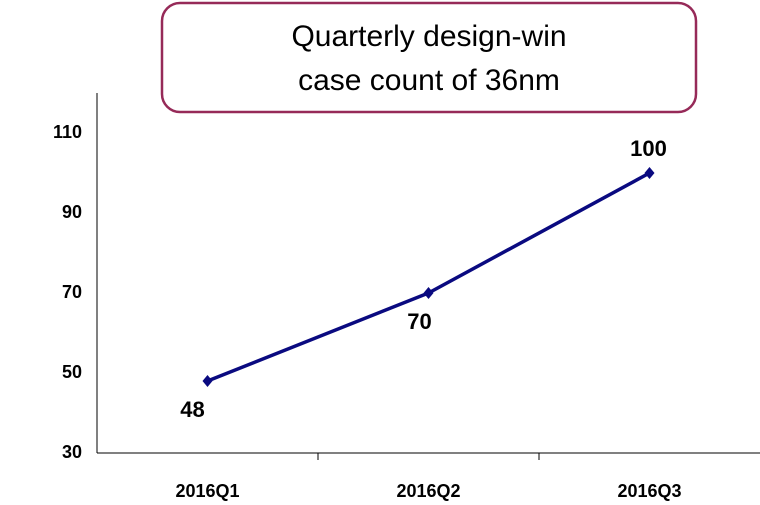  I want to click on chart-title: Quarterly design-win, so click(428, 36).